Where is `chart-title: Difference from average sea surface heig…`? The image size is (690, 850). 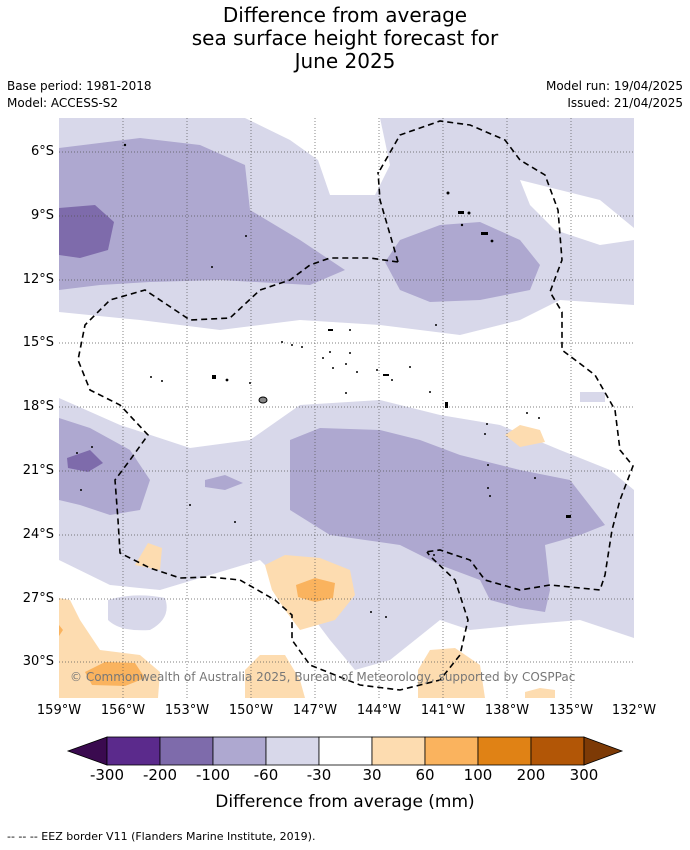
chart-title: Difference from average sea surface heig… is located at coordinates (345, 38).